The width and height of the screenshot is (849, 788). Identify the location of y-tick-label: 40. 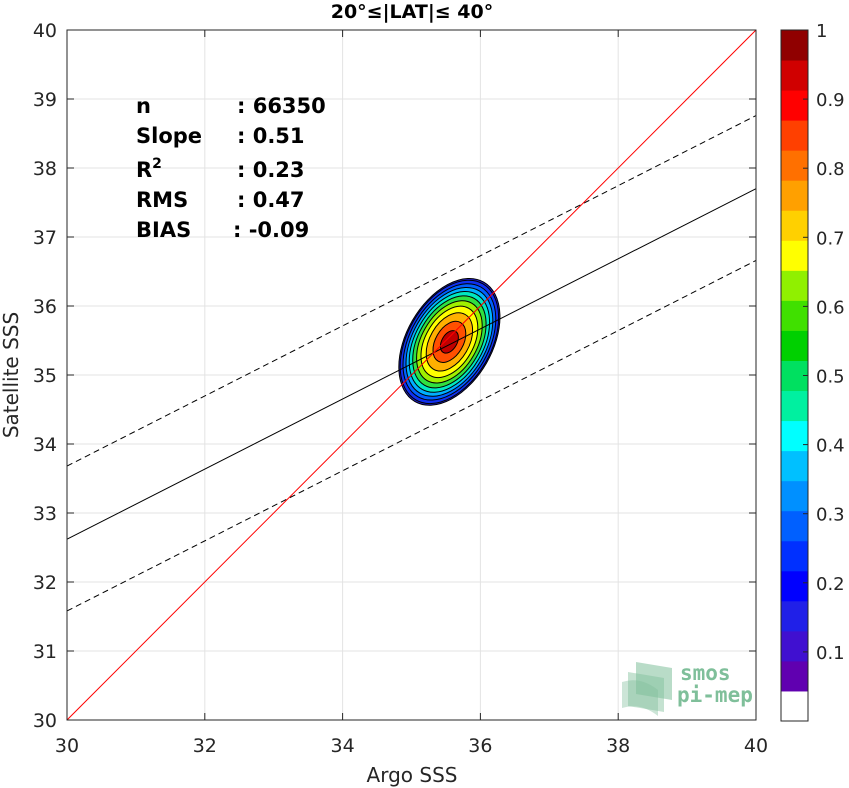
(45, 31).